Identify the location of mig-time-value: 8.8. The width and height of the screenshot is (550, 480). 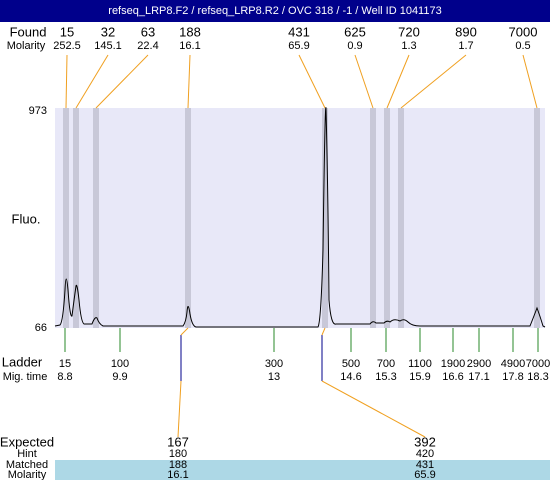
(64, 377).